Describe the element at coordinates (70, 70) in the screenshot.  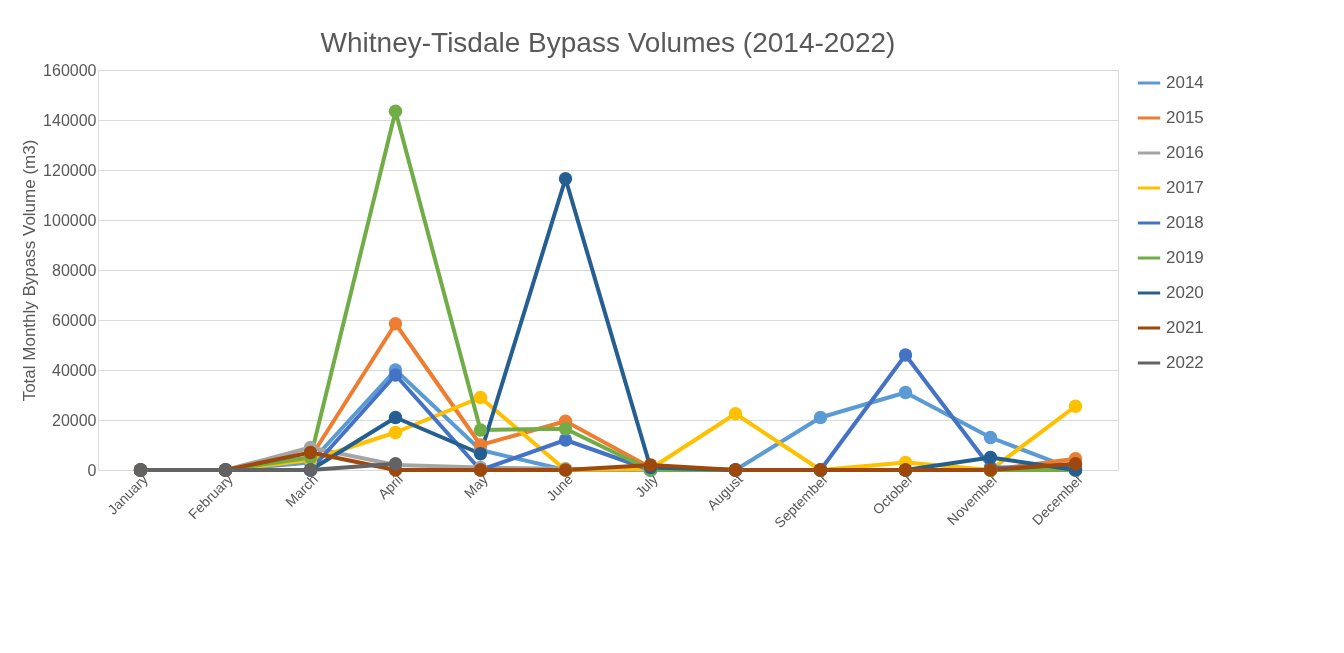
I see `y-tick-label: 160000` at that location.